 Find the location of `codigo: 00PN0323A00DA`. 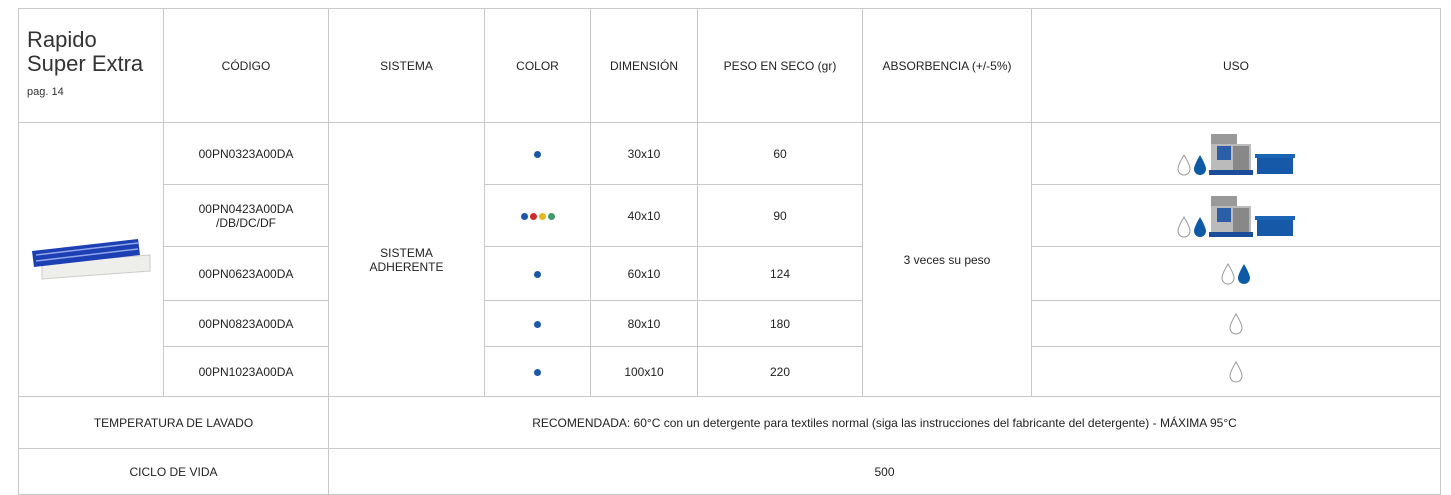

codigo: 00PN0323A00DA is located at coordinates (246, 153).